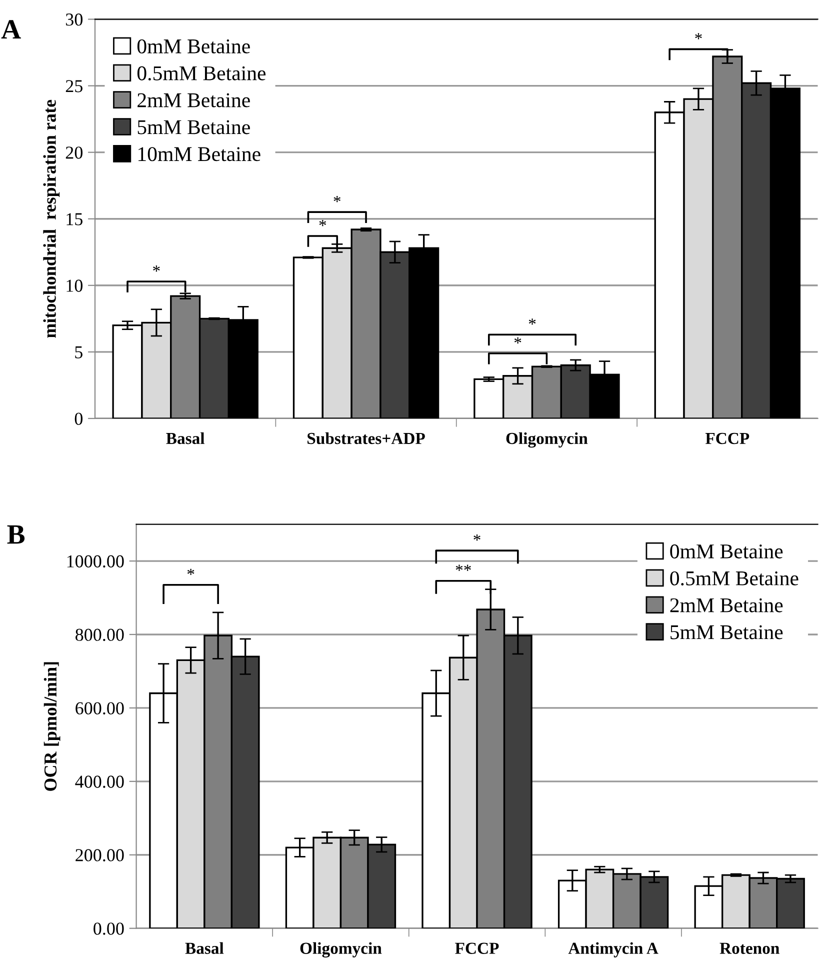  What do you see at coordinates (74, 86) in the screenshot?
I see `y-tick-label: 25` at bounding box center [74, 86].